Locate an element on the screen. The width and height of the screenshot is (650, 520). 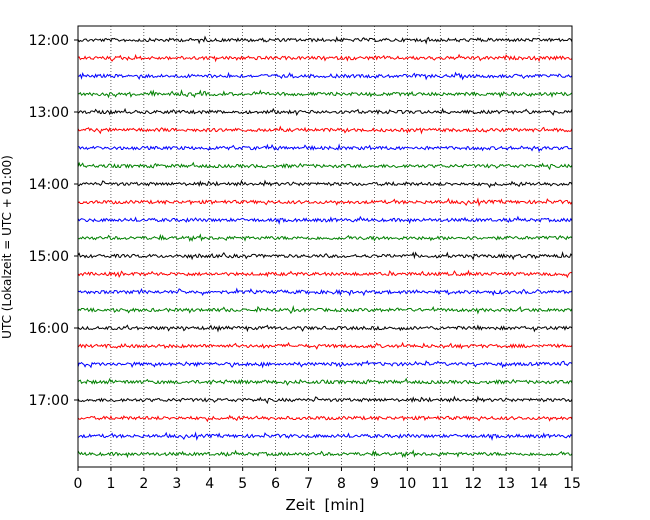
x-tick-label: 11 is located at coordinates (440, 484).